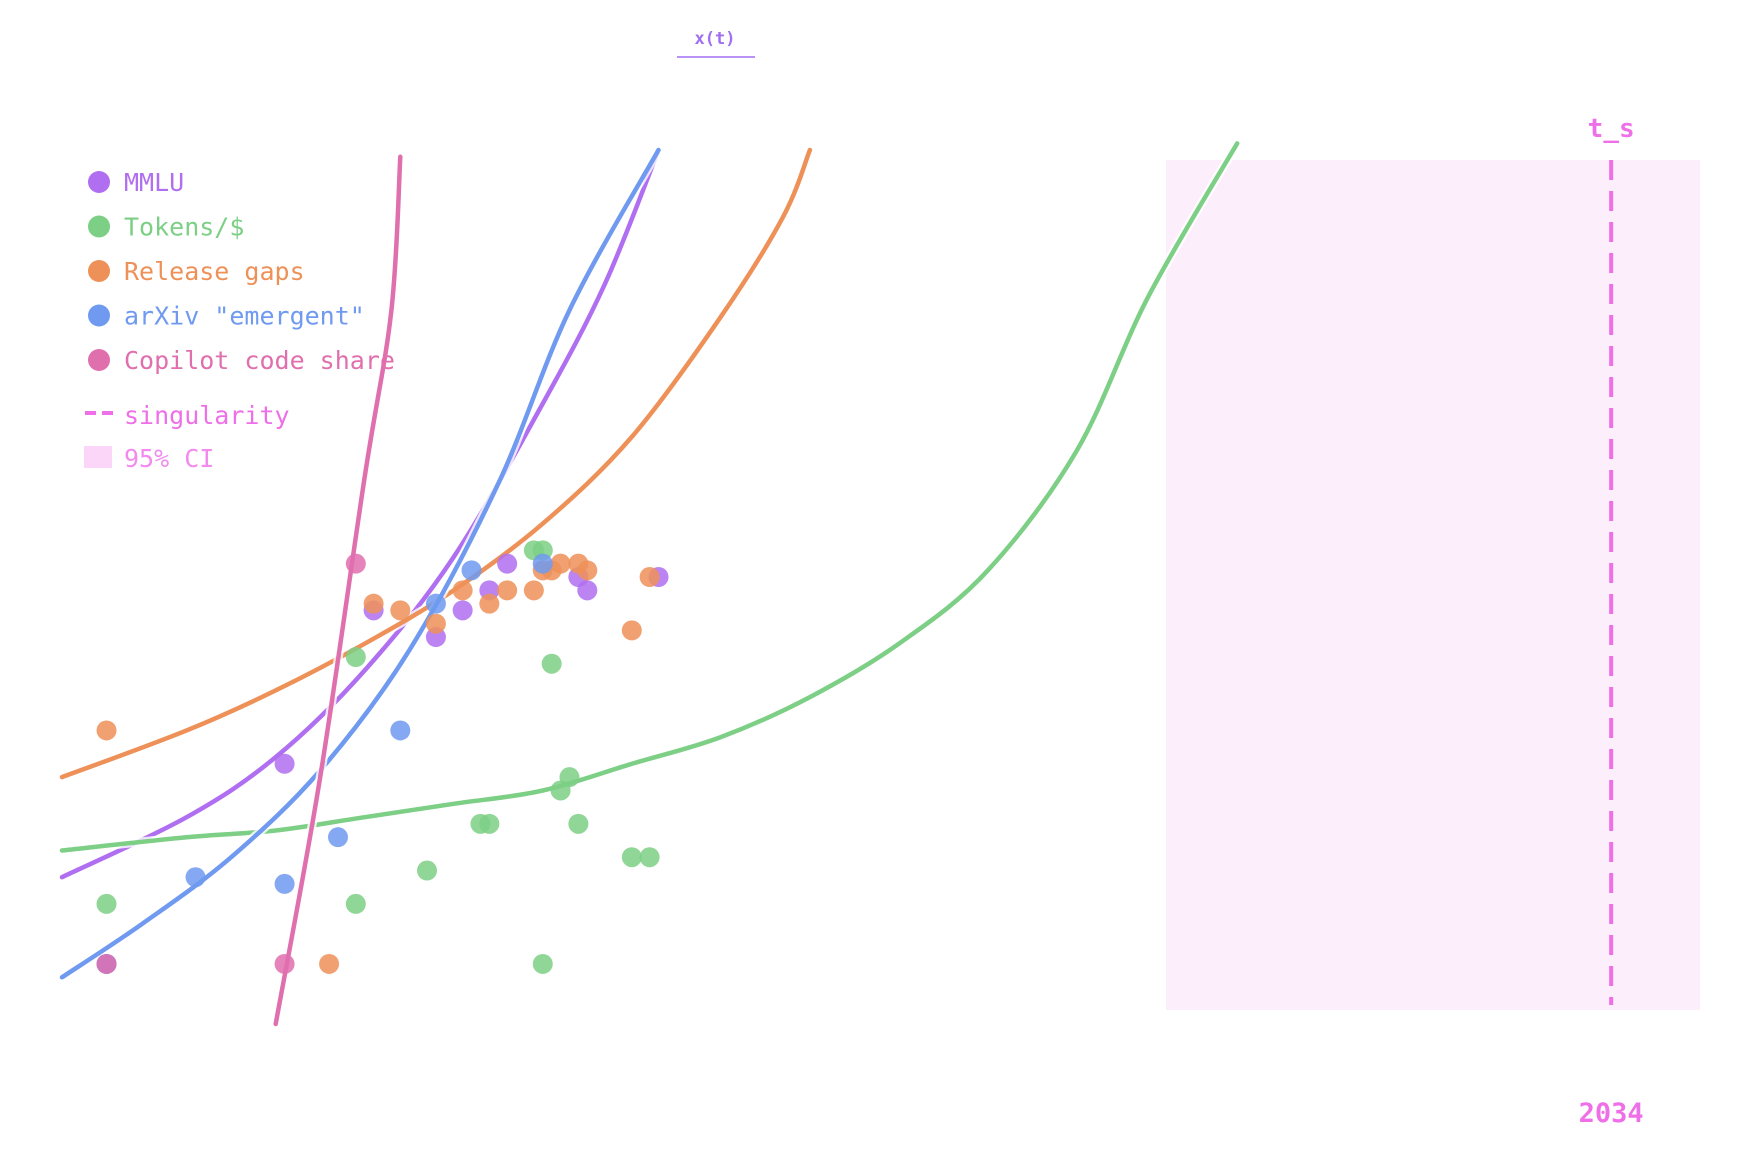 The height and width of the screenshot is (1154, 1740). I want to click on legend-label: MMLU, so click(154, 182).